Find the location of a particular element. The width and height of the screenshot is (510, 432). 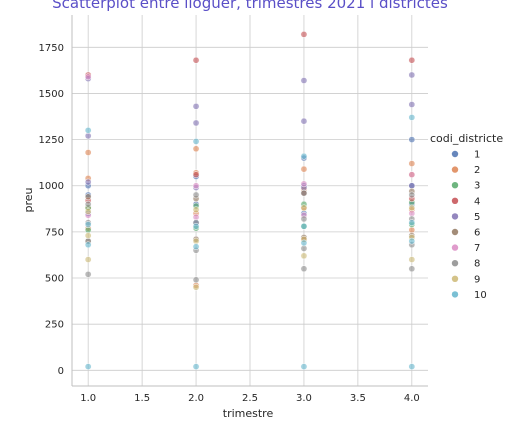

x-tick-label: 2.5 is located at coordinates (250, 398).